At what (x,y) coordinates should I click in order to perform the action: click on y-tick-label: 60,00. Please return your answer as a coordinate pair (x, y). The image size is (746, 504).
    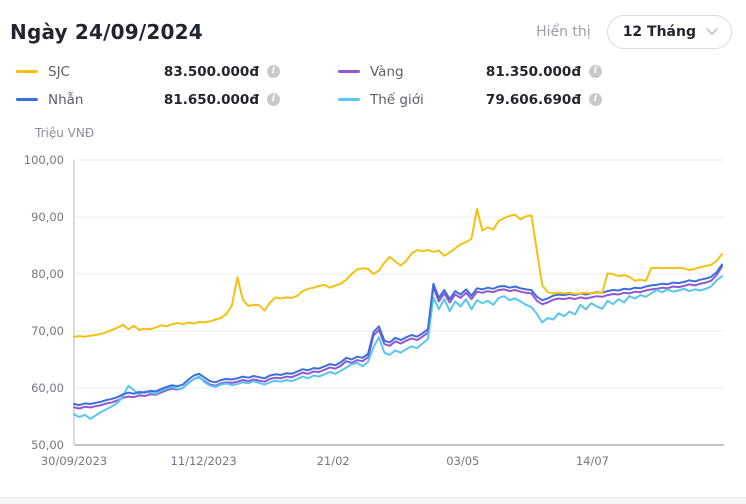
    Looking at the image, I should click on (47, 388).